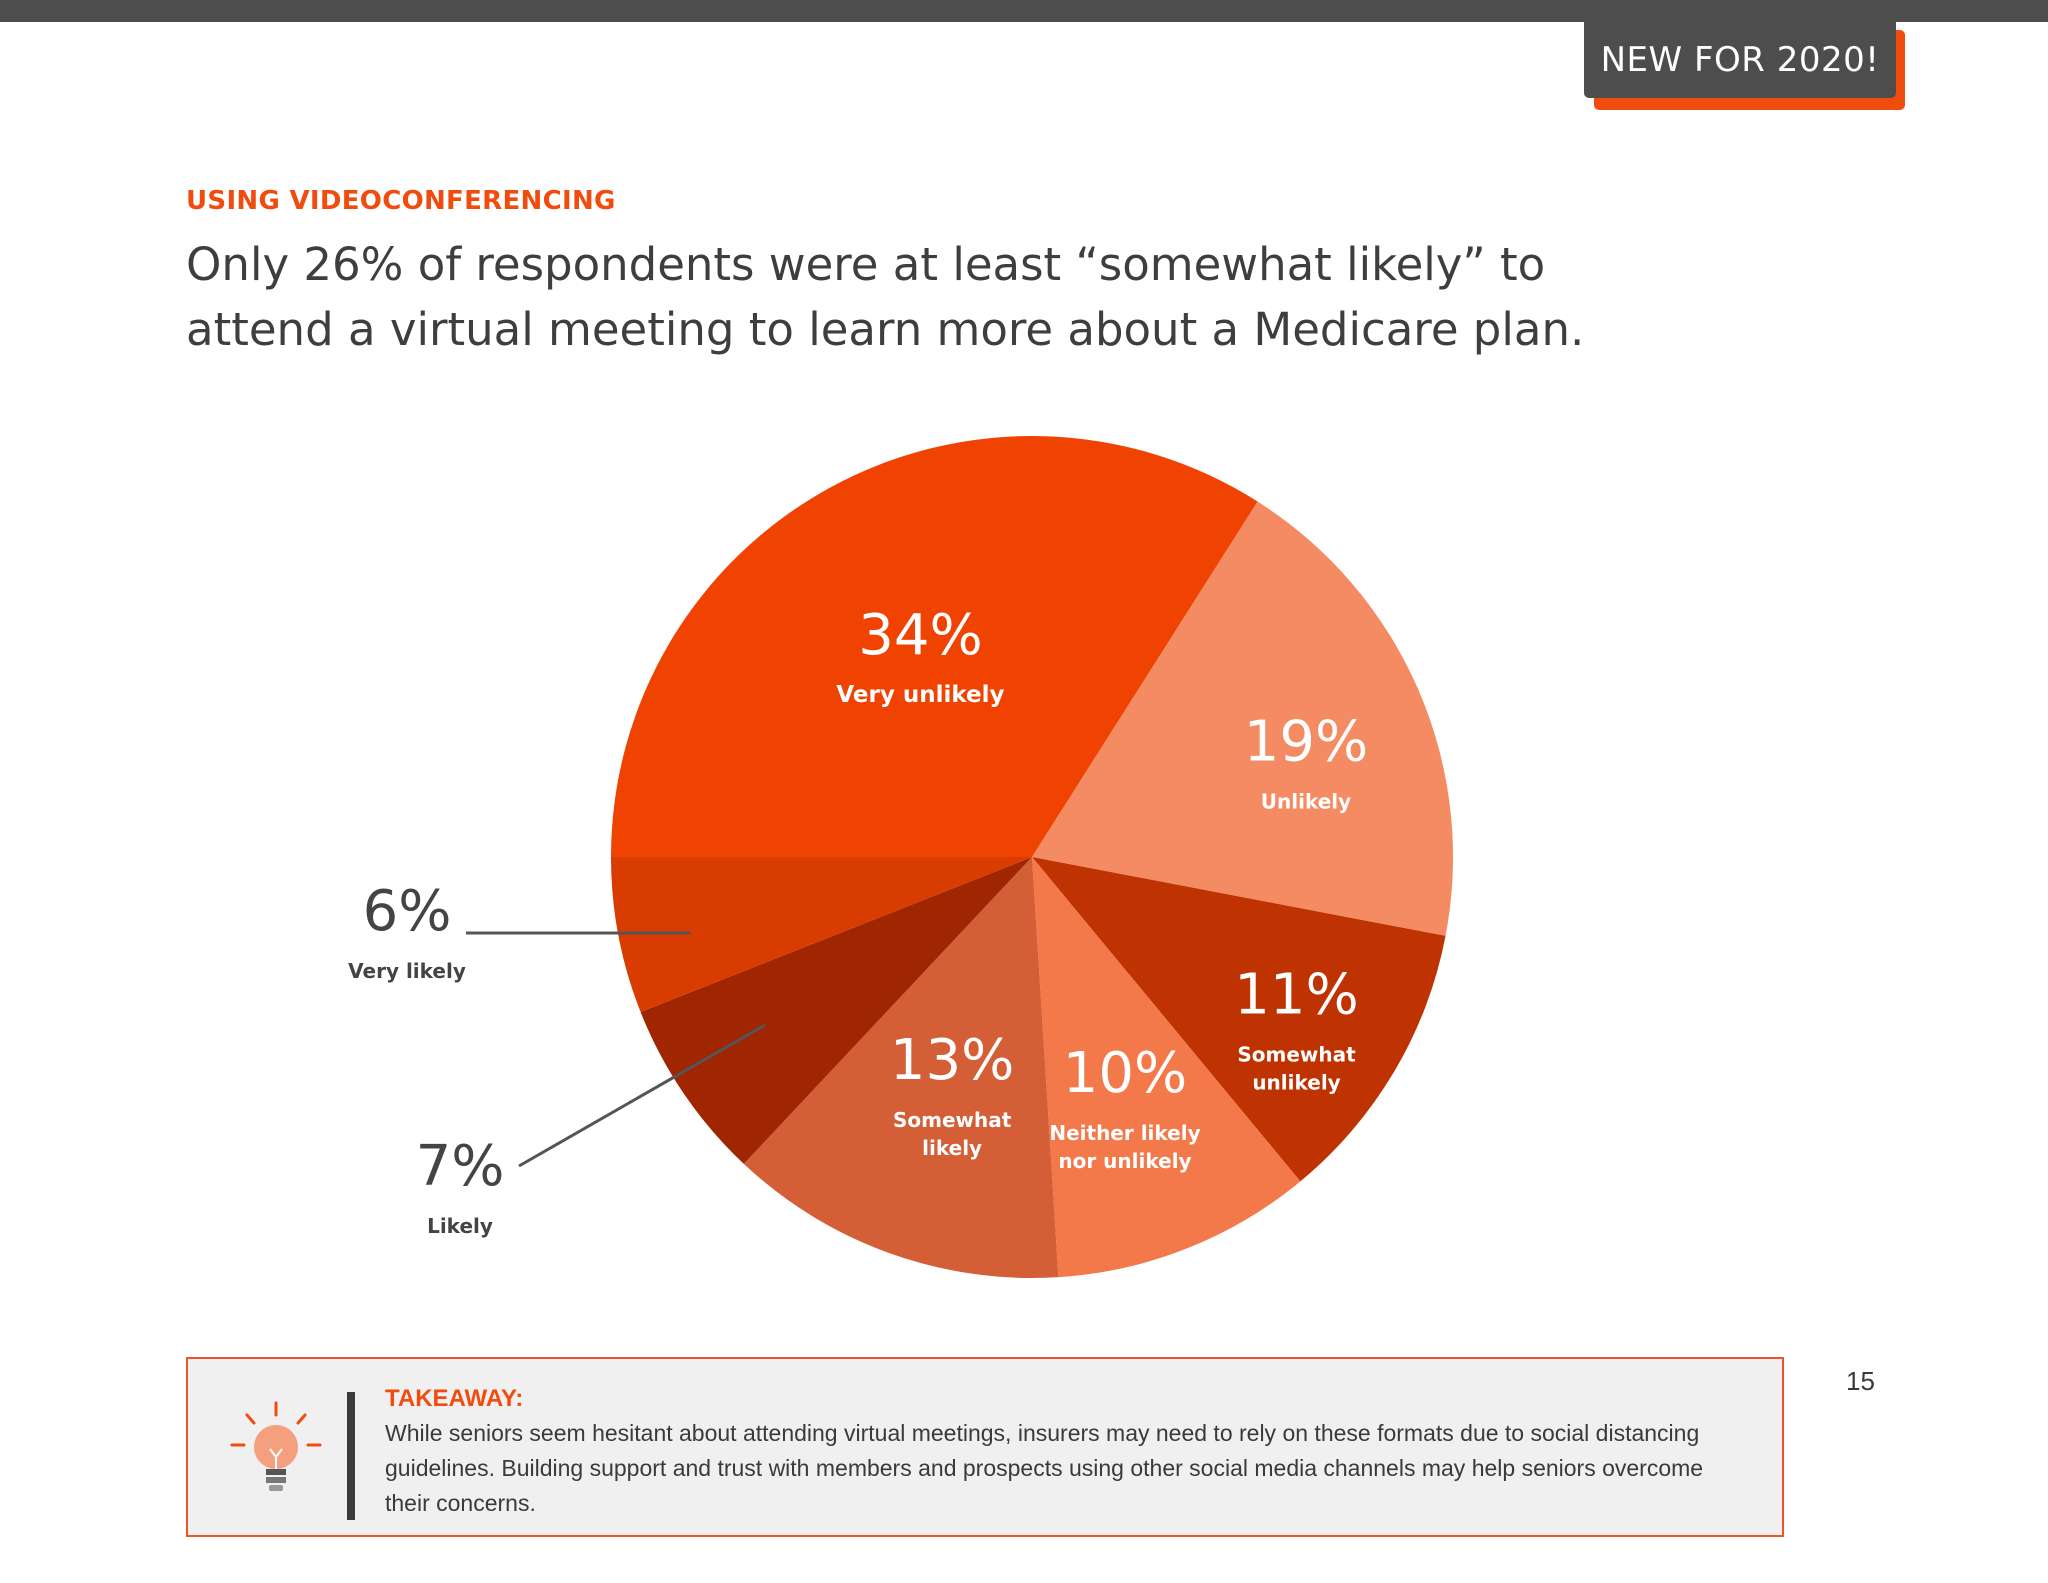 The image size is (2048, 1583). Describe the element at coordinates (1024, 11) in the screenshot. I see `top-bar` at that location.